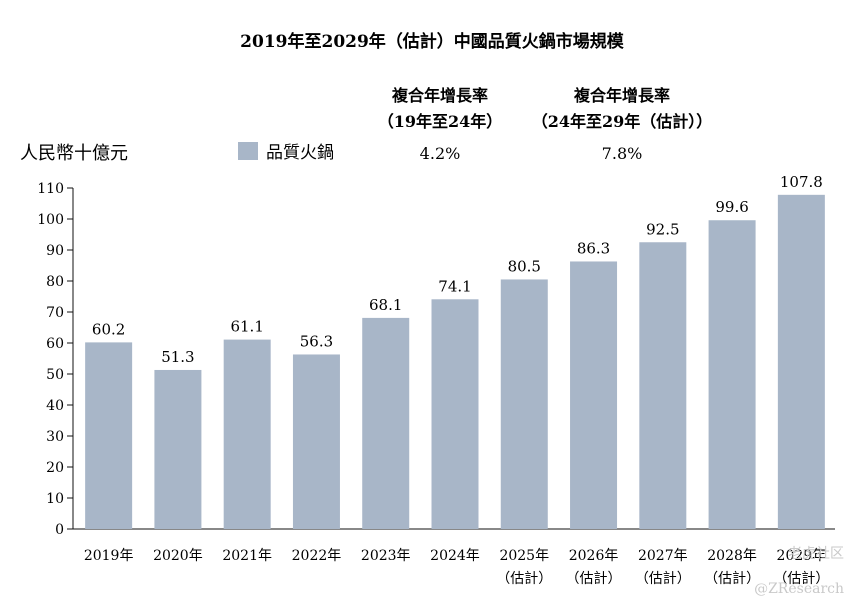 This screenshot has height=609, width=865. I want to click on bar-value-label: 80.5, so click(524, 266).